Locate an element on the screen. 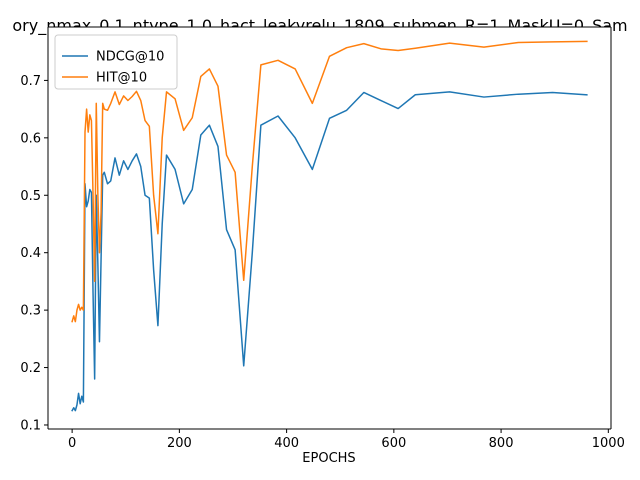  legend-label-hit-10: HIT@10 is located at coordinates (121, 78).